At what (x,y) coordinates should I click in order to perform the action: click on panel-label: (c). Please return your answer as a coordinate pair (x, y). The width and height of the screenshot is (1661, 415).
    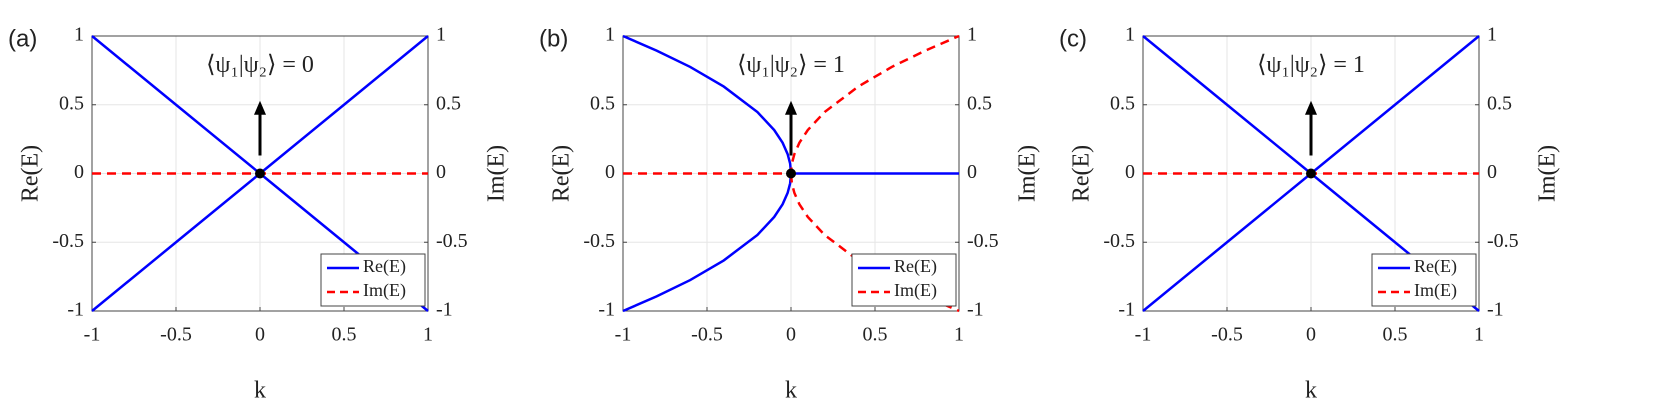
    Looking at the image, I should click on (1073, 38).